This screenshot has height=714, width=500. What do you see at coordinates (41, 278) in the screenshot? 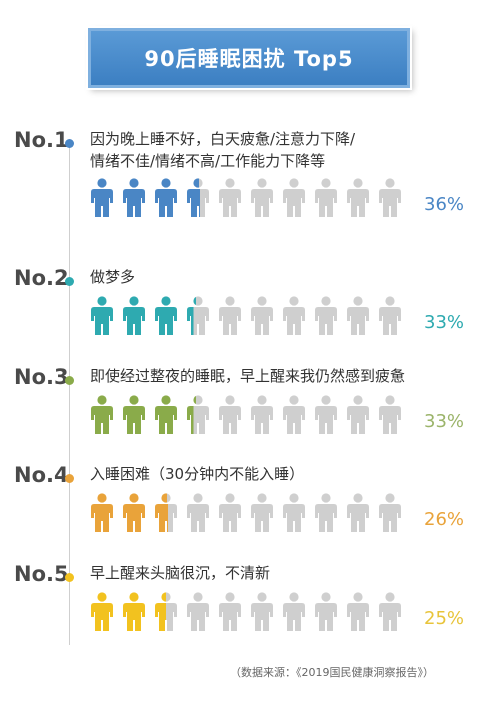
I see `rank-label: No.2` at bounding box center [41, 278].